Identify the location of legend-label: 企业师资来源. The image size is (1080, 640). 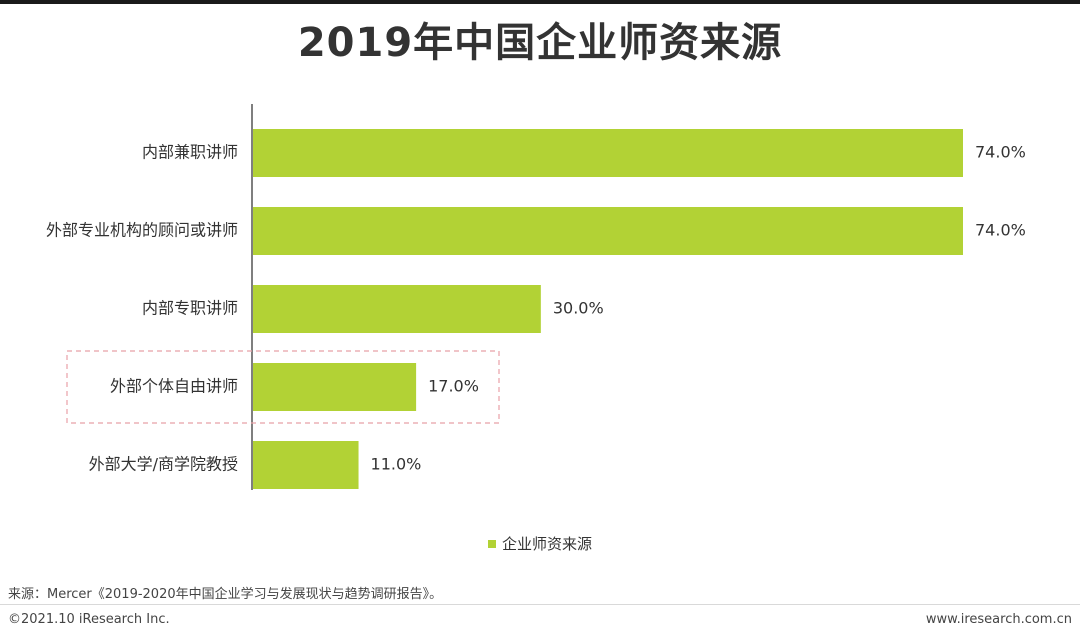
(546, 544).